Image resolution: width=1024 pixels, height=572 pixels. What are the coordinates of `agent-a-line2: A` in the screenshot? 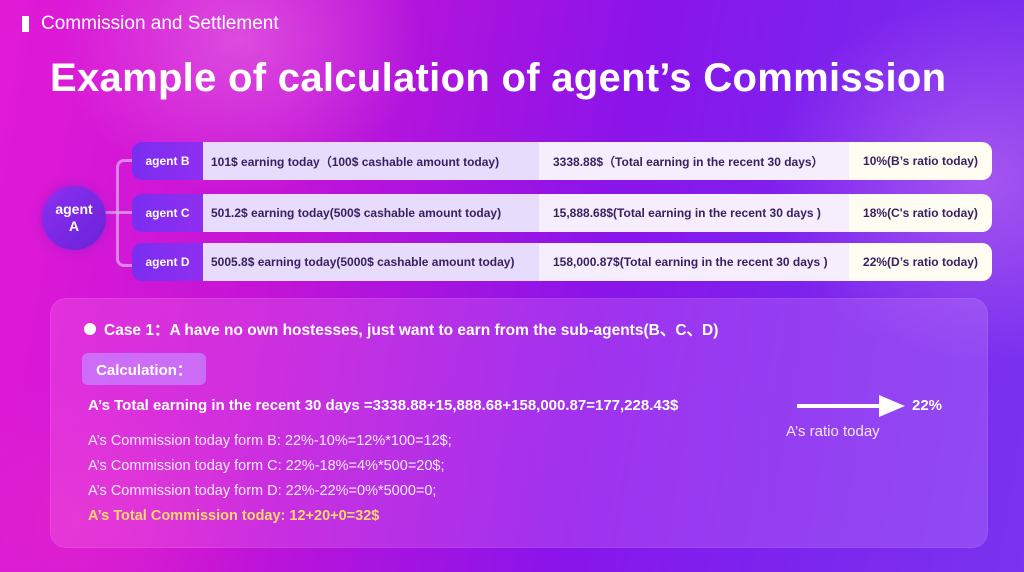 It's located at (74, 226).